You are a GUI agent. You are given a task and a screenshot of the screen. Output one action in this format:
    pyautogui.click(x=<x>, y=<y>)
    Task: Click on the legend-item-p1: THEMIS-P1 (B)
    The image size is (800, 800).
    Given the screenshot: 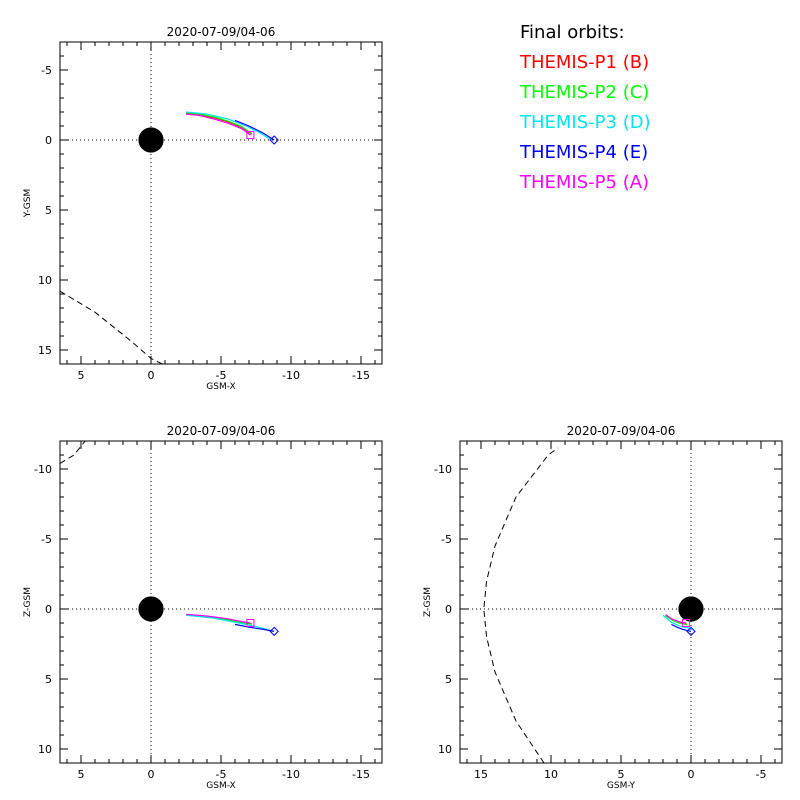 What is the action you would take?
    pyautogui.click(x=585, y=62)
    